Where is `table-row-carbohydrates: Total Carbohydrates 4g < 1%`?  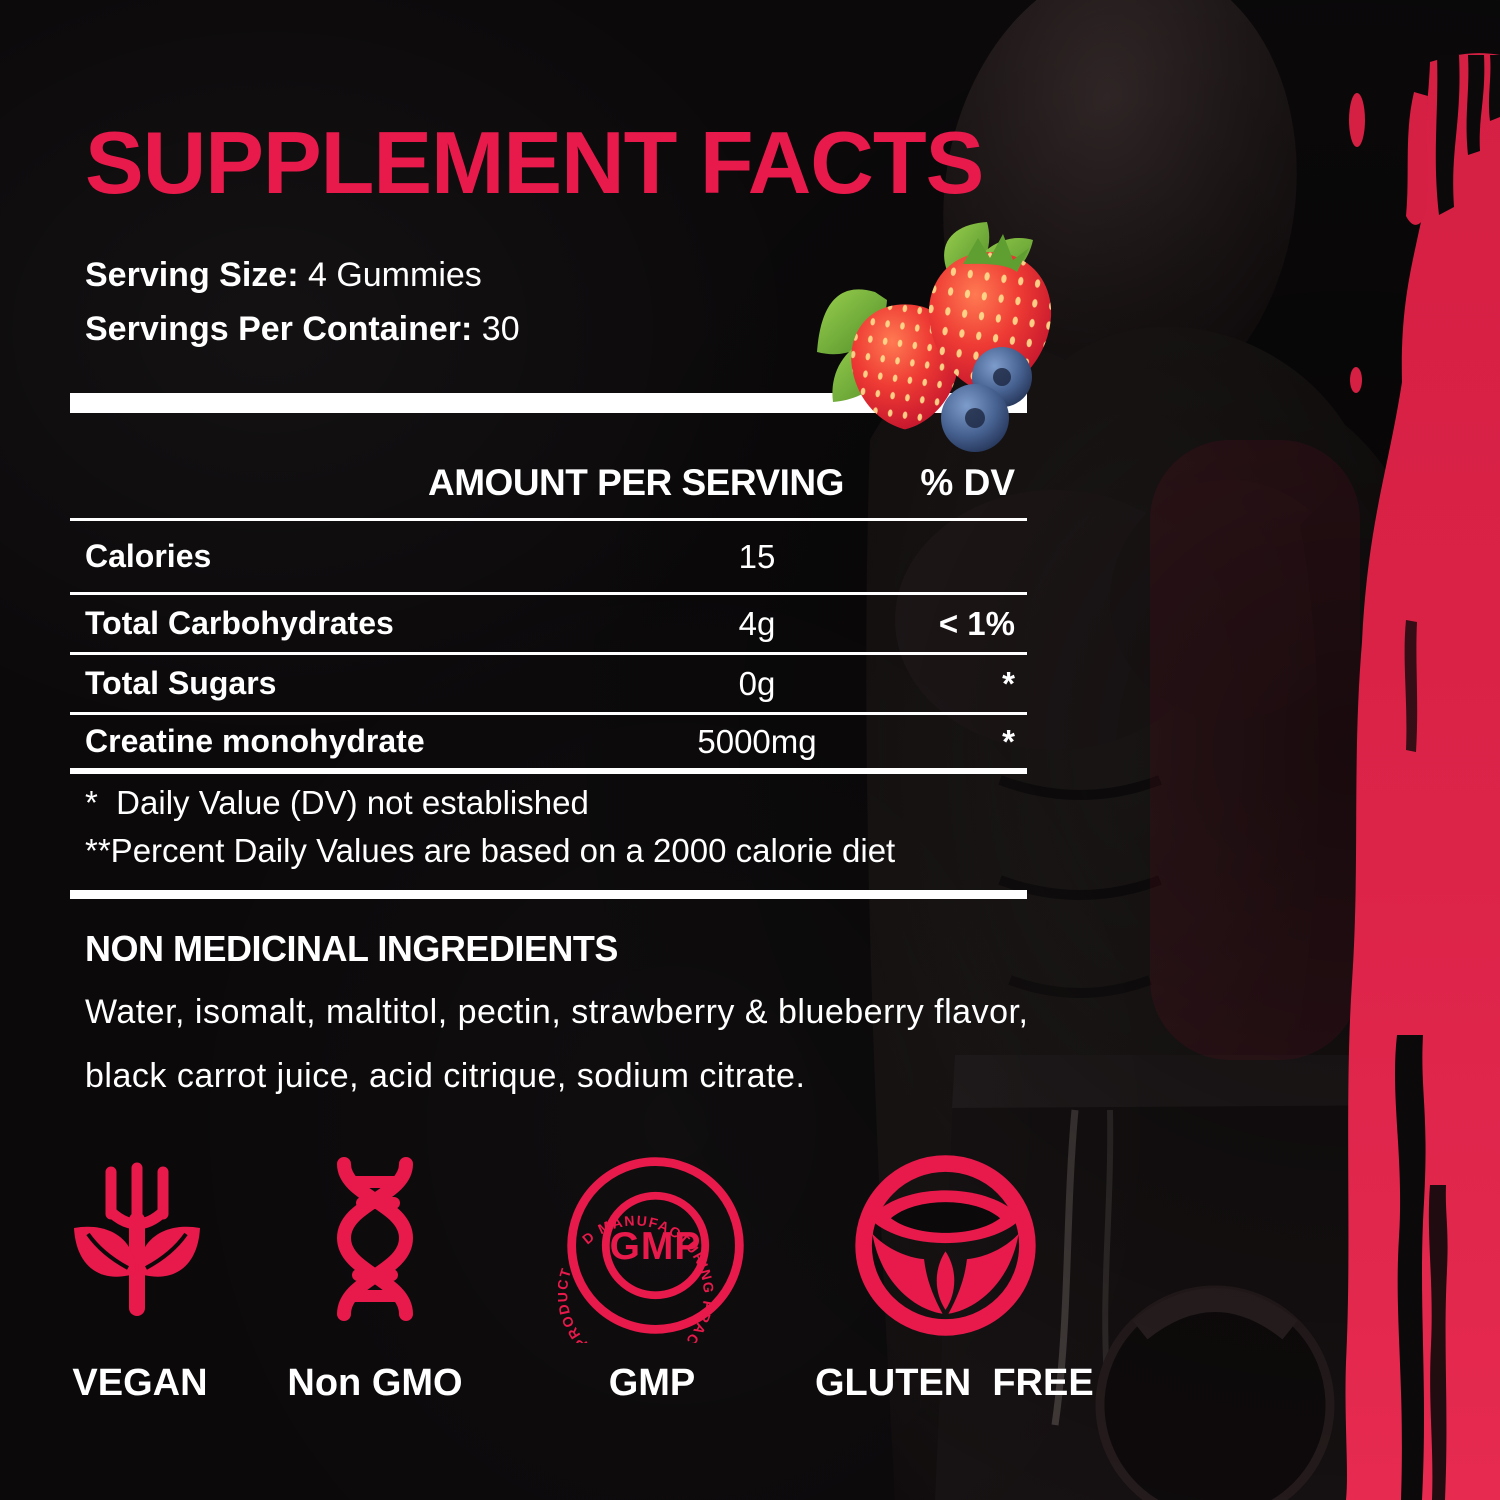 table-row-carbohydrates: Total Carbohydrates 4g < 1% is located at coordinates (548, 623).